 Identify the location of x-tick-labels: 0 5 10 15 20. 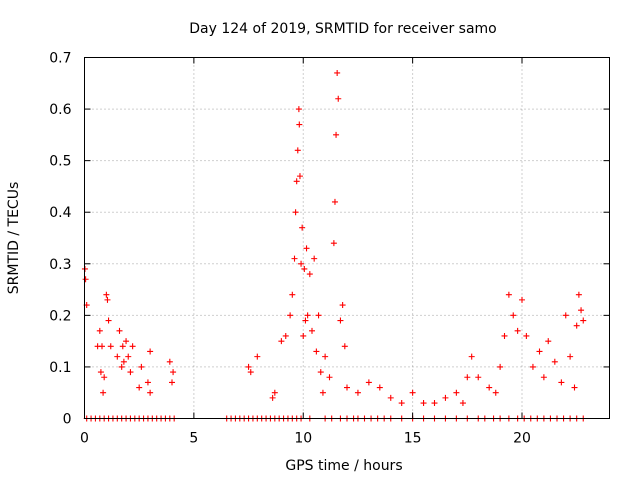
(305, 439).